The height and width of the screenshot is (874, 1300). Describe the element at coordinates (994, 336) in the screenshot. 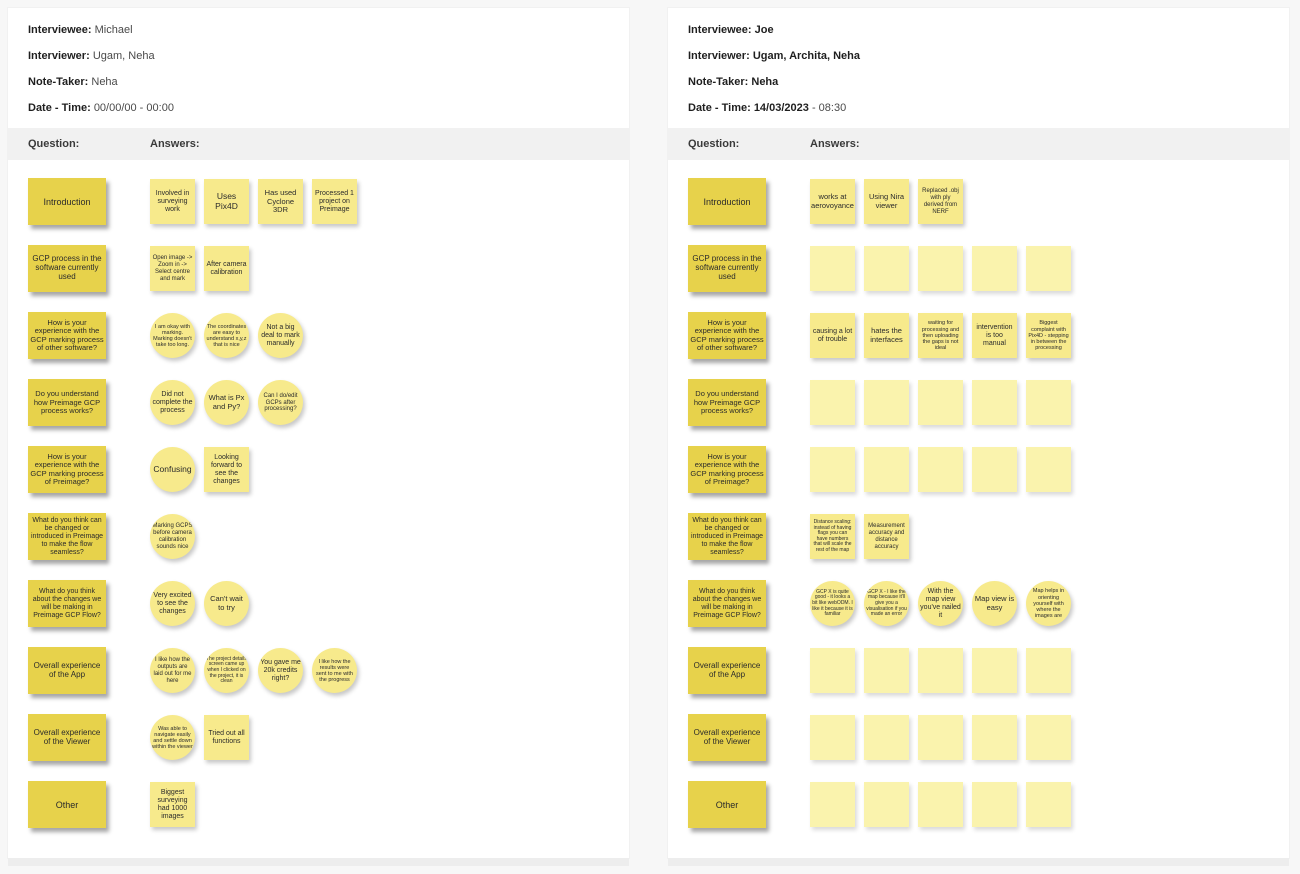

I see `answer-sticky-note: intervention is too manual` at that location.